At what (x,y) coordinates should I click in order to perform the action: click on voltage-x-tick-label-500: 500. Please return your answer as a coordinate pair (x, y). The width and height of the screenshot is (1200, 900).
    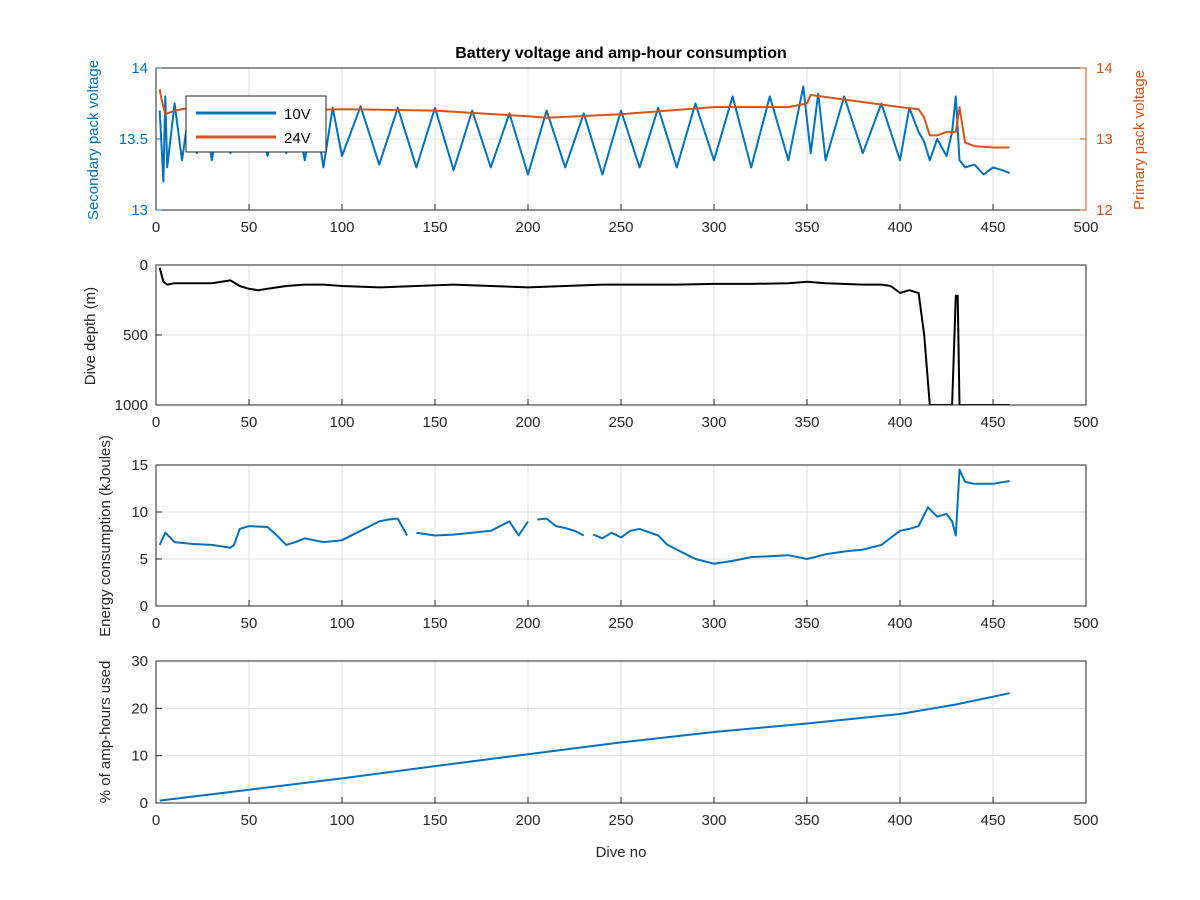
    Looking at the image, I should click on (1085, 227).